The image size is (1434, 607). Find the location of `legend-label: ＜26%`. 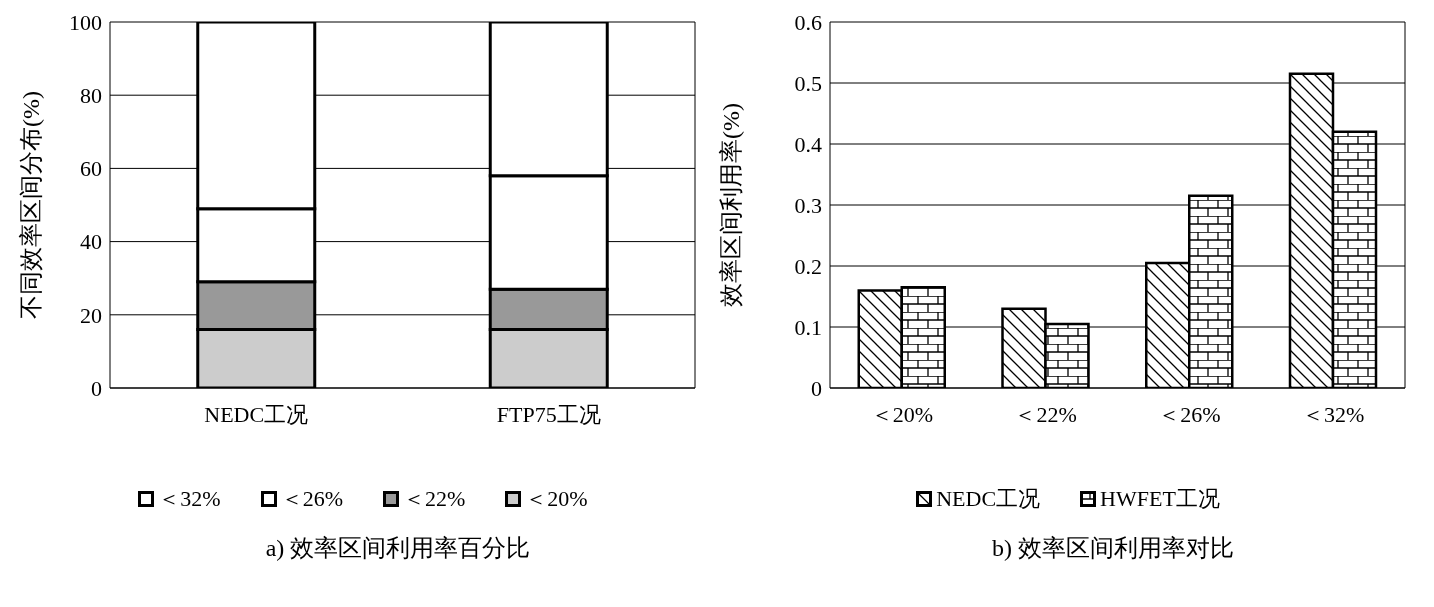

legend-label: ＜26% is located at coordinates (311, 499).